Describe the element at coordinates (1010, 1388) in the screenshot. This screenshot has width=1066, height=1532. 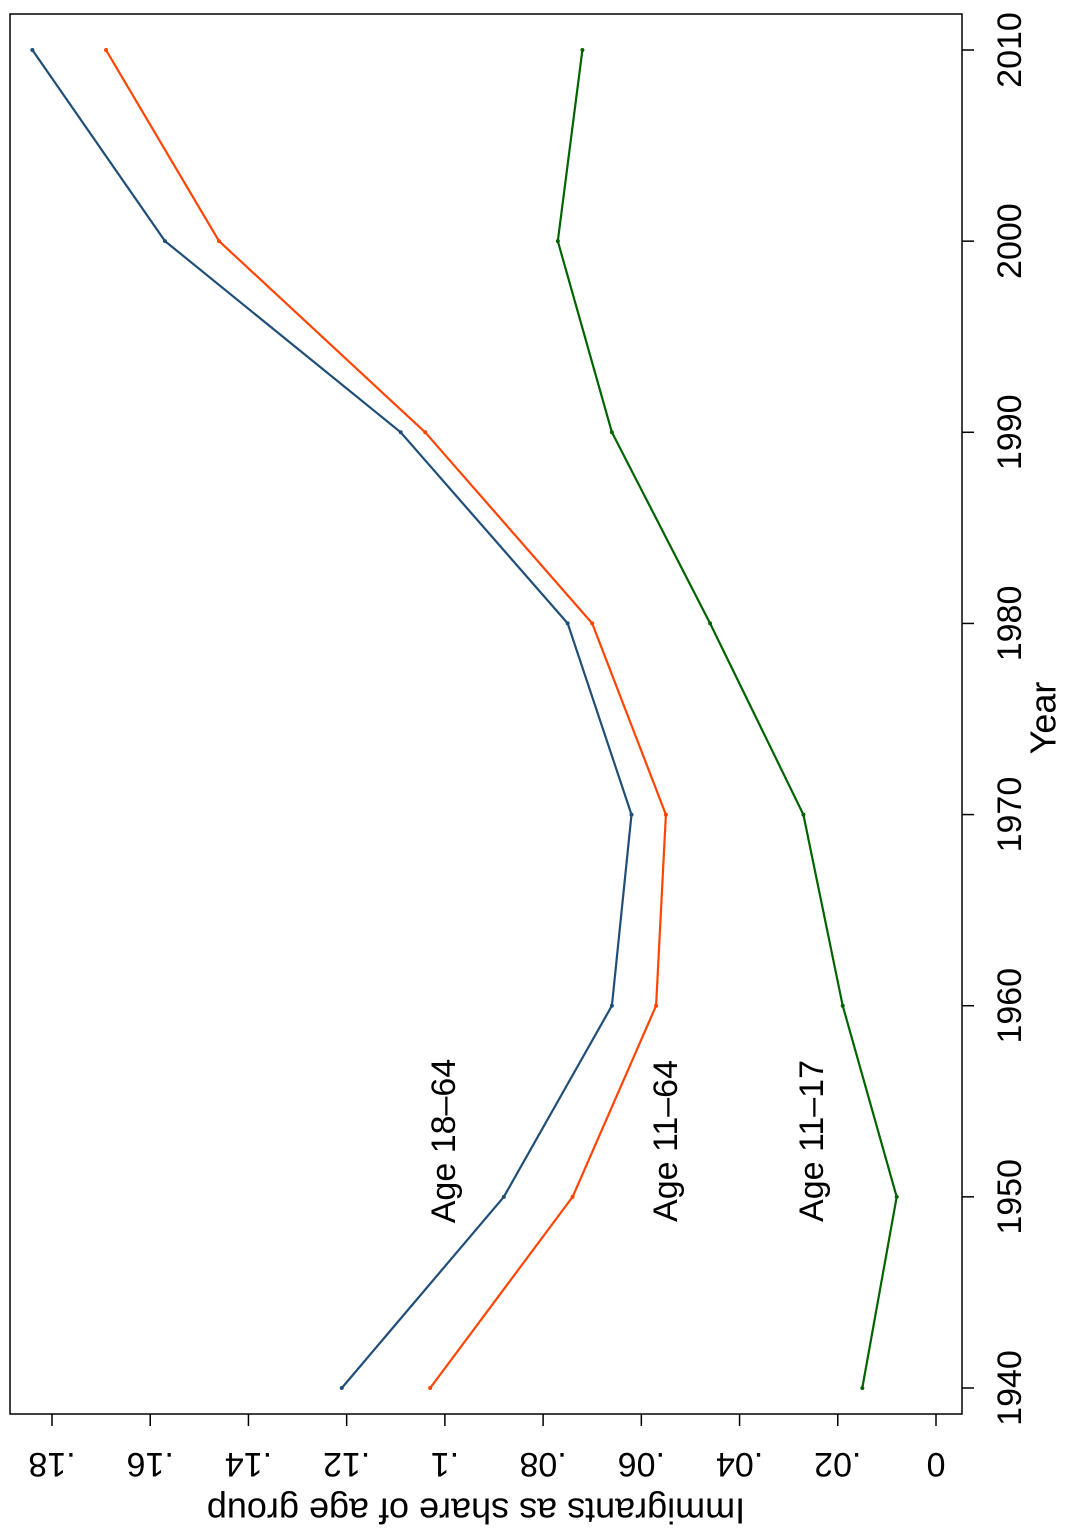
I see `x-tick-label-1940: 1940` at that location.